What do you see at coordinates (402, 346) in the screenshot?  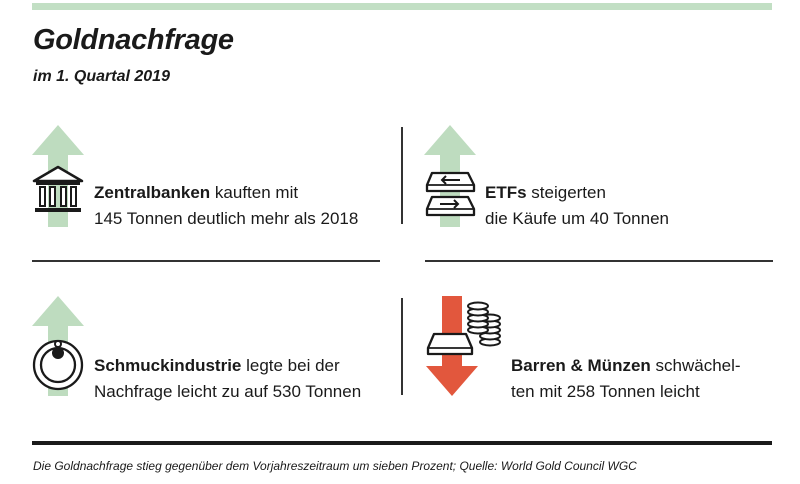 I see `divider-vertical-bottom` at bounding box center [402, 346].